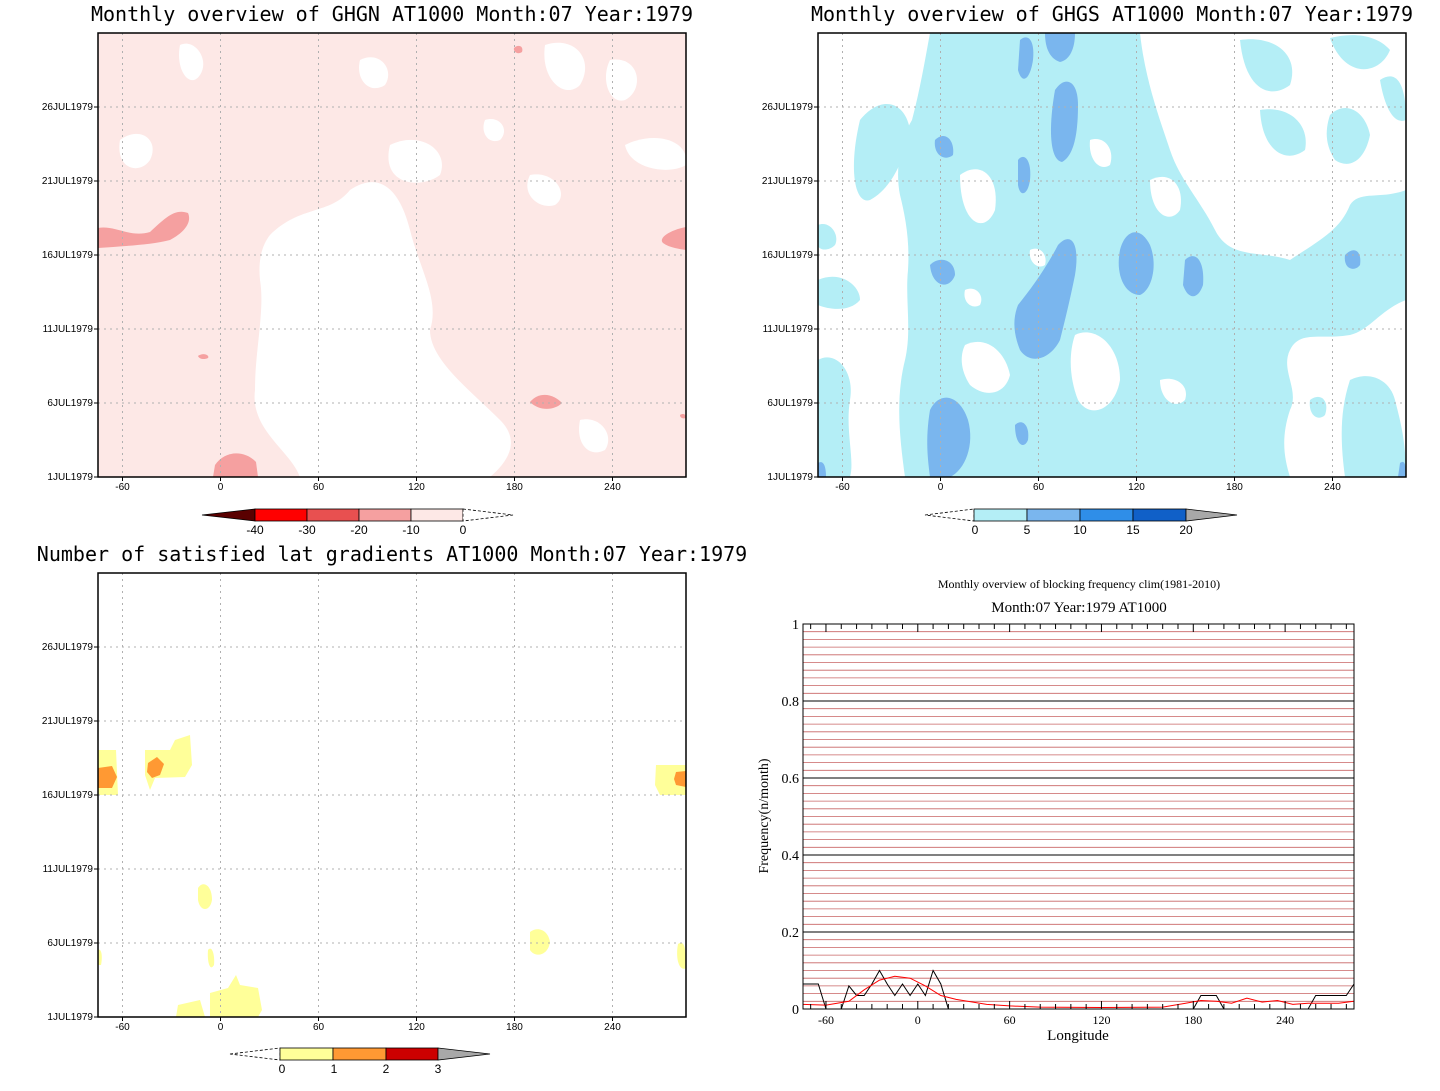 The height and width of the screenshot is (1091, 1440). I want to click on ghgn-y-tick-label: 16JUL1979, so click(68, 255).